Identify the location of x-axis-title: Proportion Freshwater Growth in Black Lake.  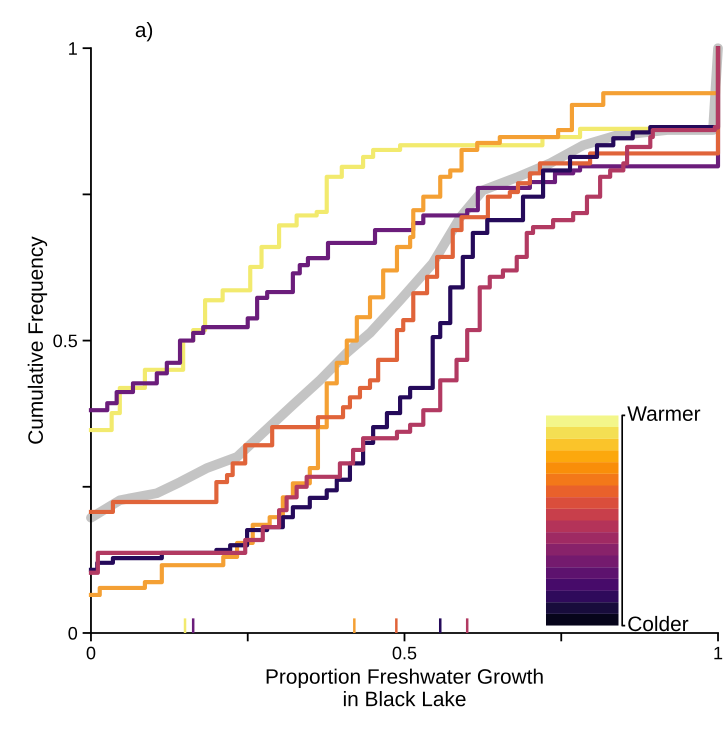
(404, 687).